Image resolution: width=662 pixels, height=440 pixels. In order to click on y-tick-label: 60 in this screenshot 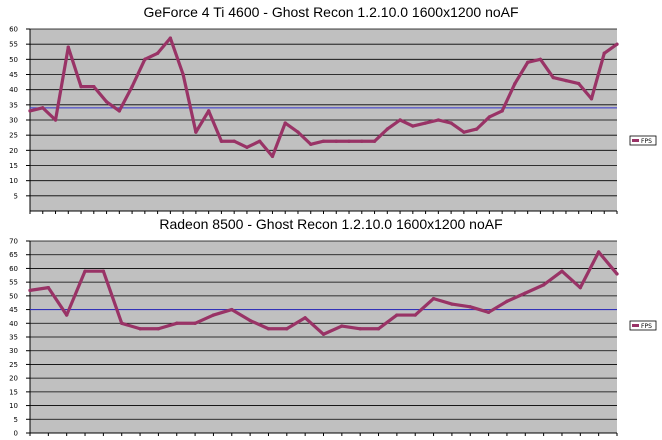, I will do `click(13, 269)`.